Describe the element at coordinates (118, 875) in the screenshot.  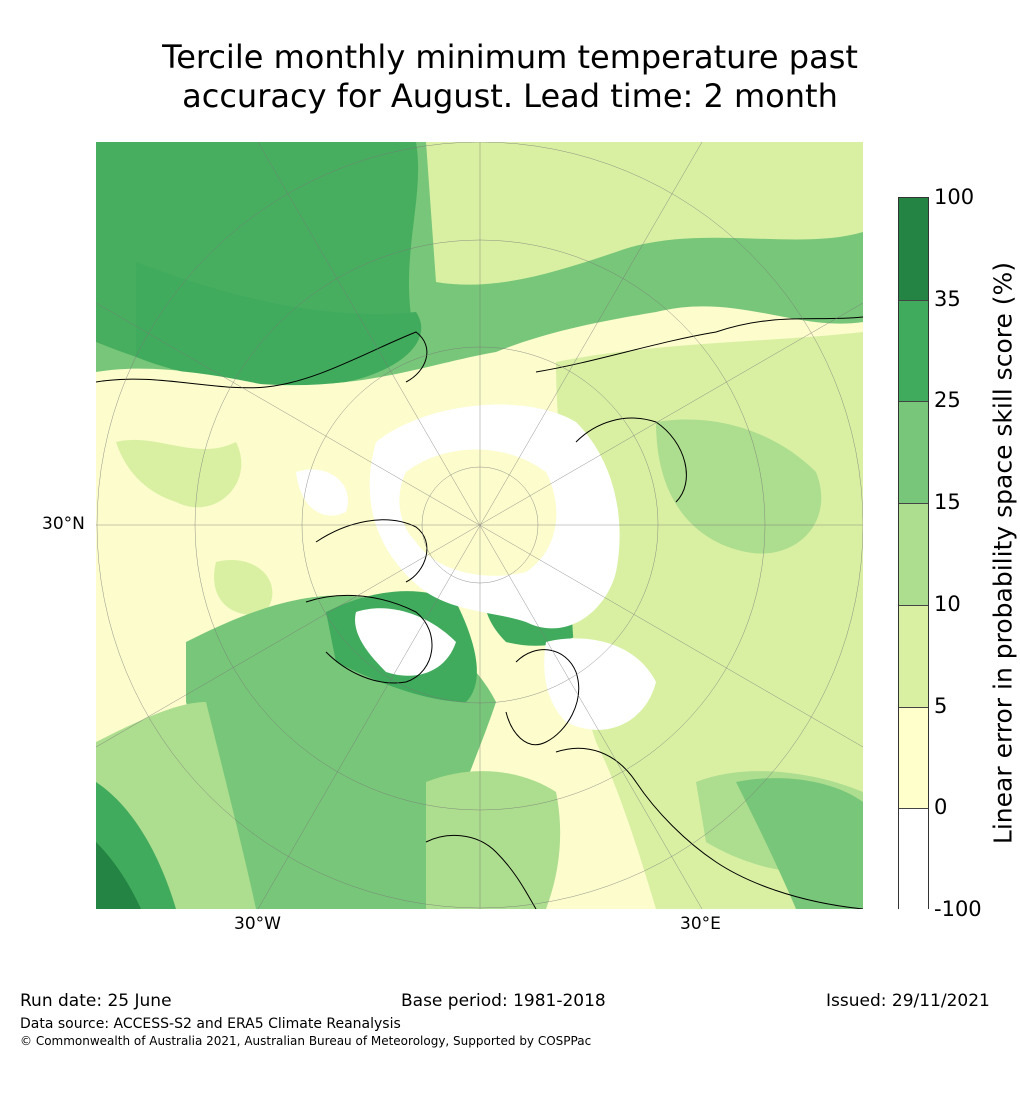
I see `region-atlantic-corner` at that location.